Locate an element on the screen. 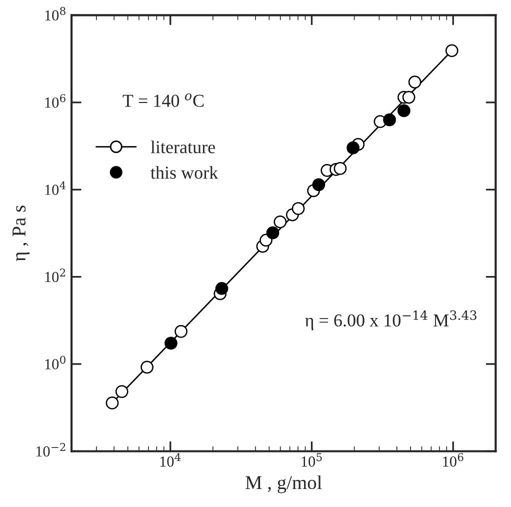  y-tick-label: 10$^{−2}$ is located at coordinates (51, 449).